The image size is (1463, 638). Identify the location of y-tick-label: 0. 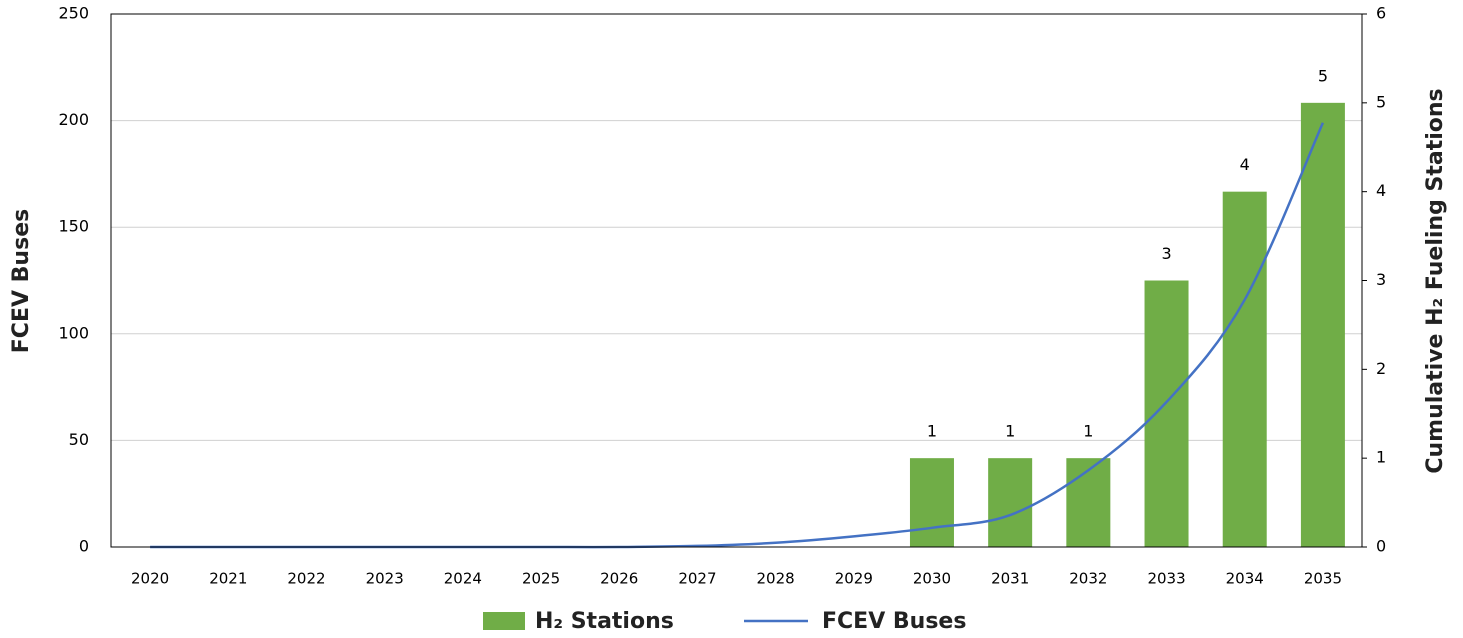
(84, 546).